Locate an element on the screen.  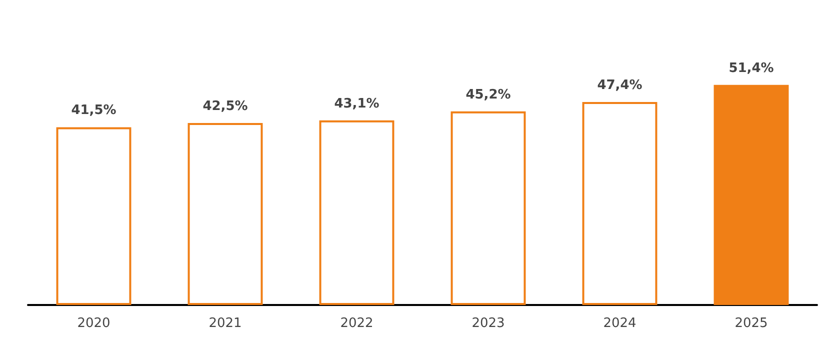
data-label: 45,2% is located at coordinates (488, 94).